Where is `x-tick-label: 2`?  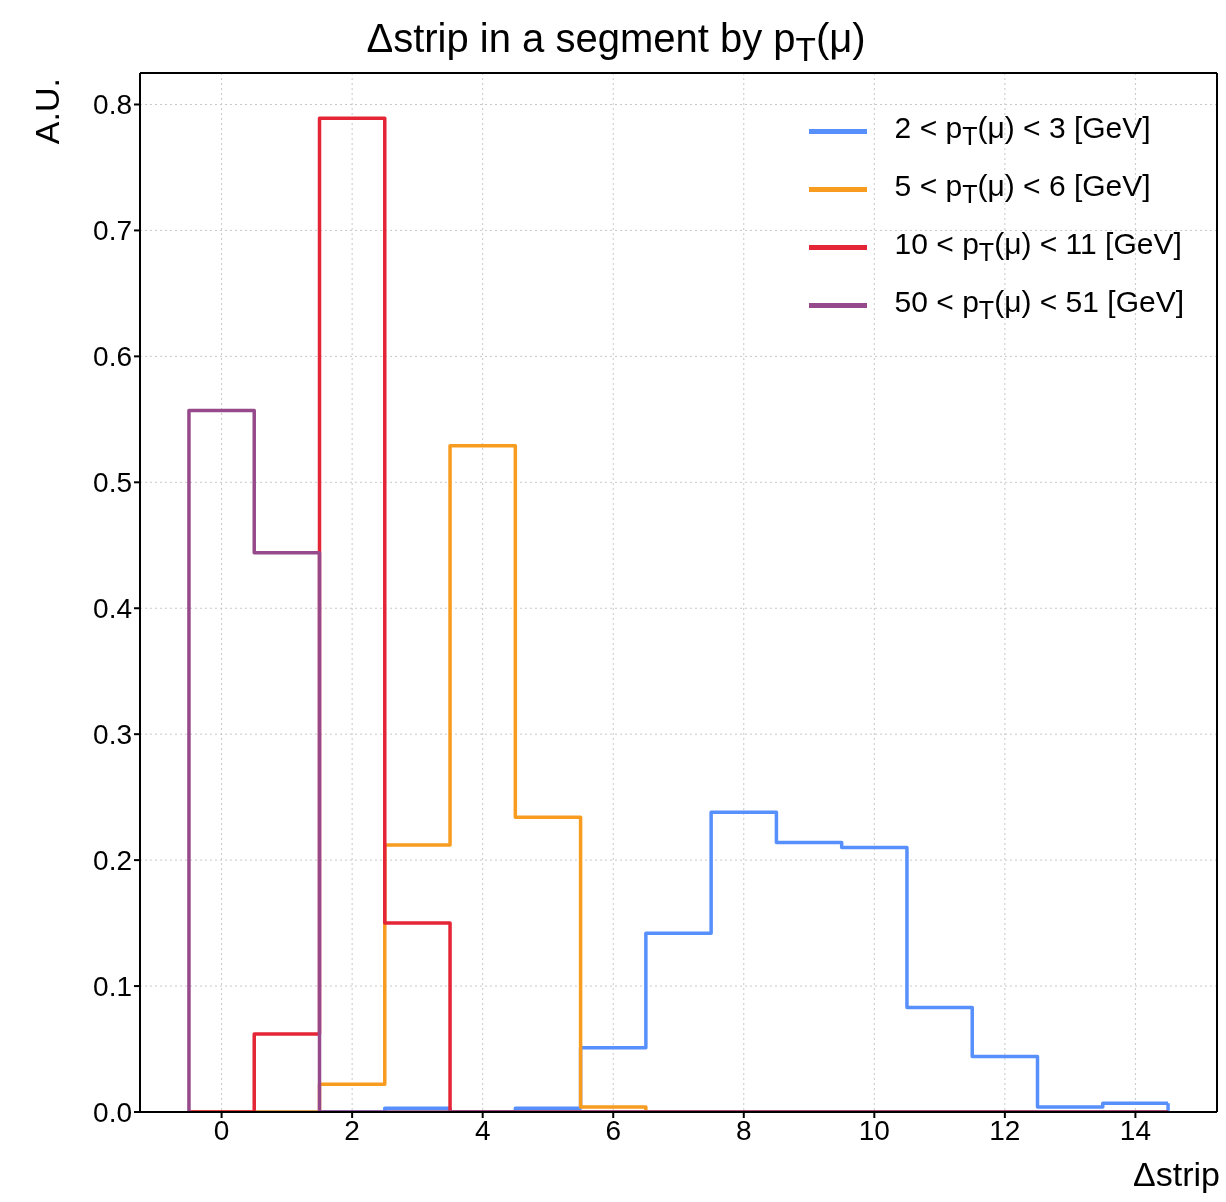 x-tick-label: 2 is located at coordinates (352, 1130).